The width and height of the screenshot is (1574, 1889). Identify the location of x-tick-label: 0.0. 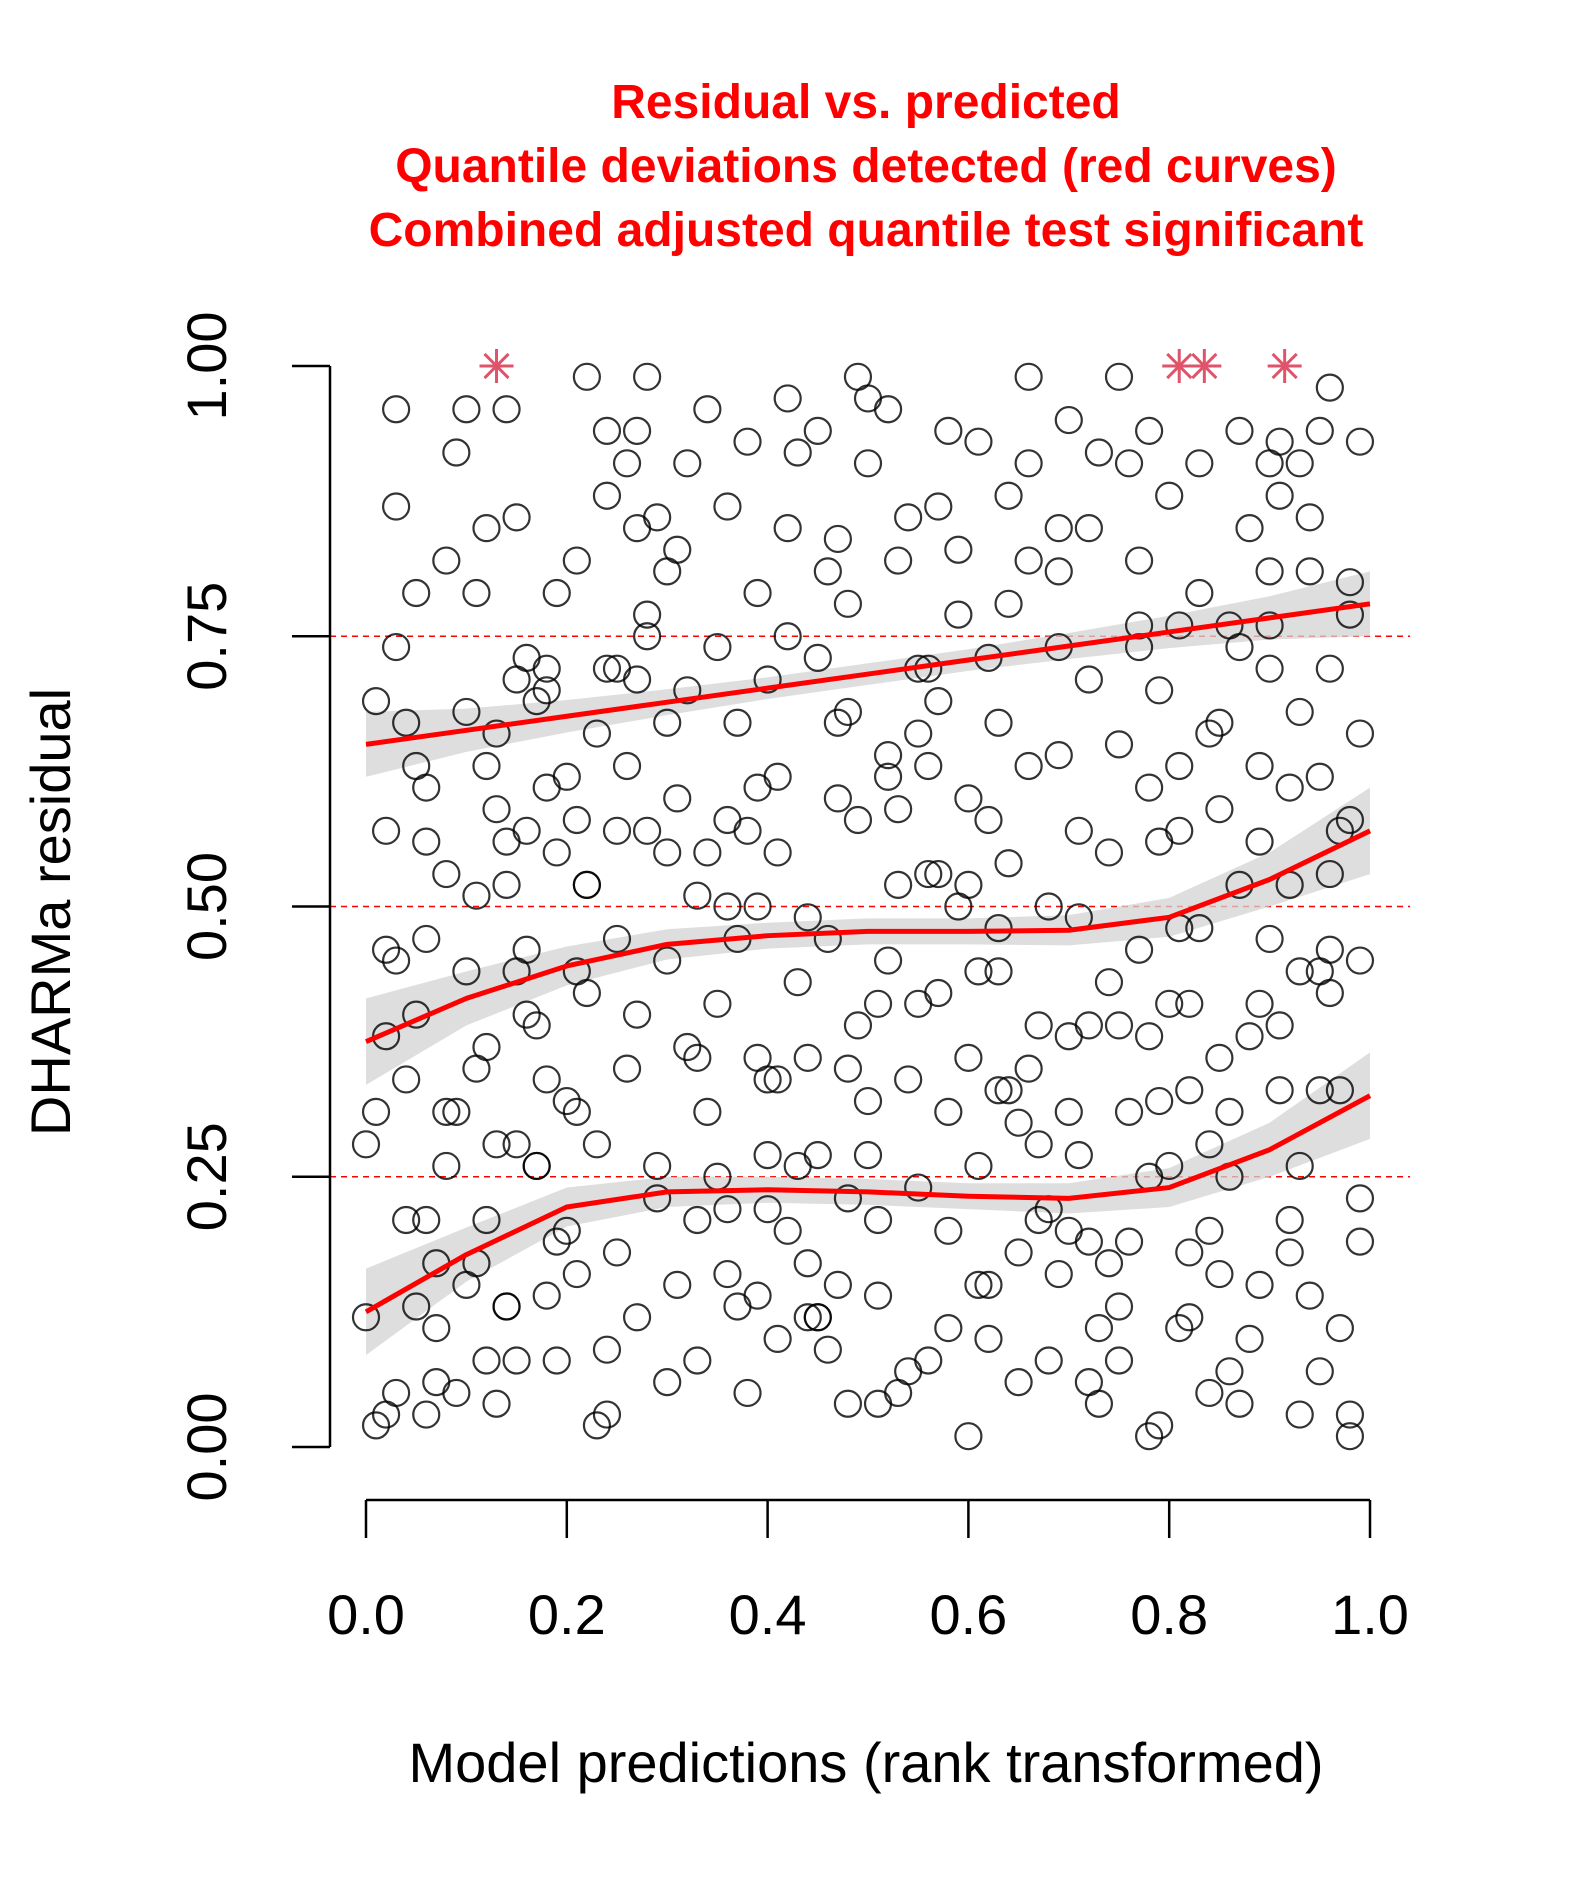
(366, 1614).